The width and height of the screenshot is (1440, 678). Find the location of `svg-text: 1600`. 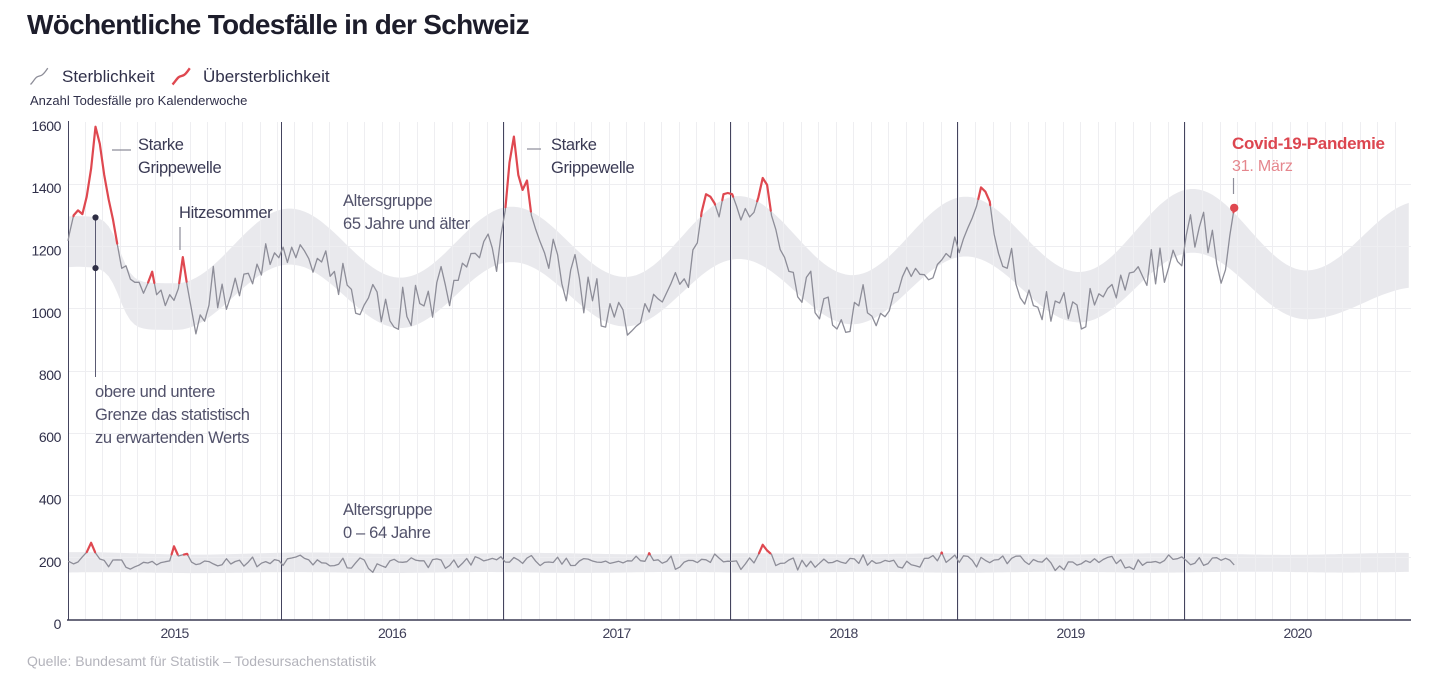

svg-text: 1600 is located at coordinates (46, 126).